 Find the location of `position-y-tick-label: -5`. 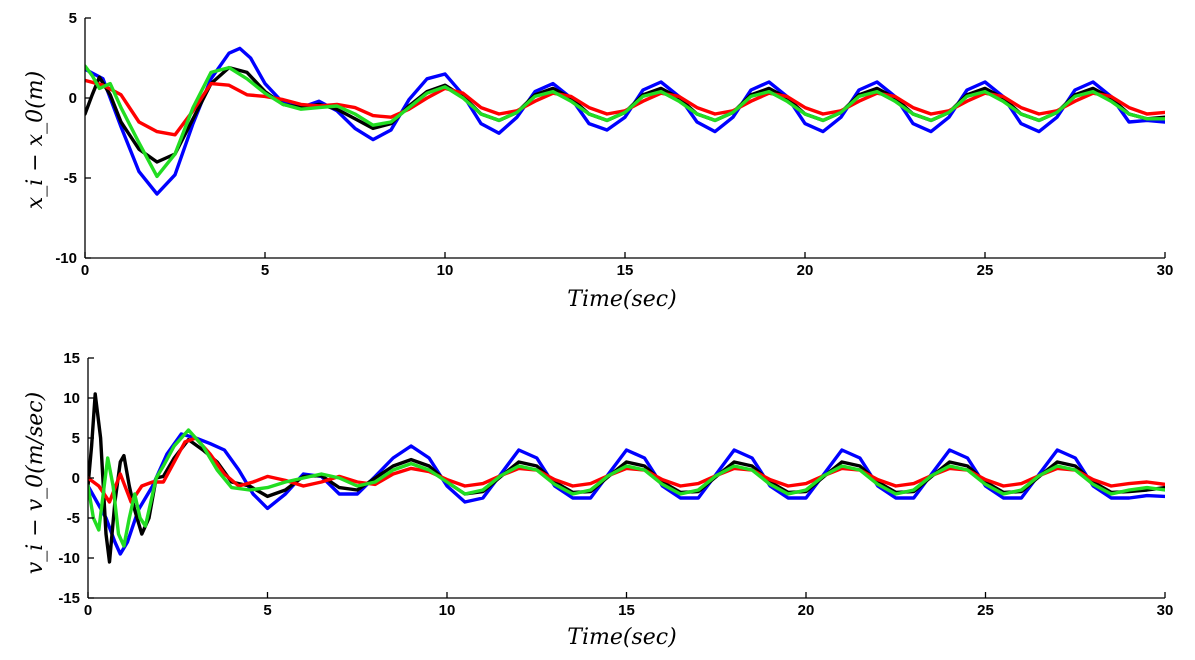

position-y-tick-label: -5 is located at coordinates (70, 178).